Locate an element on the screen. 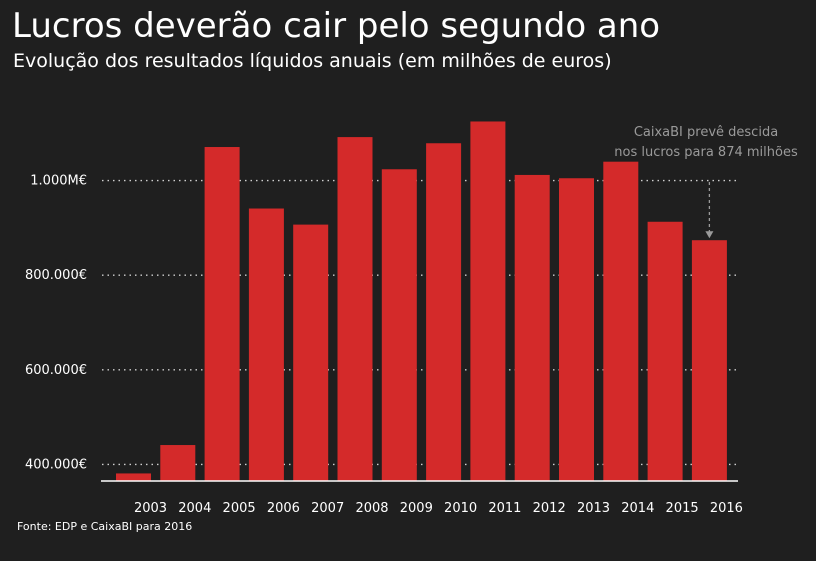 The width and height of the screenshot is (816, 561). x-tick-label-2005: 2005 is located at coordinates (239, 508).